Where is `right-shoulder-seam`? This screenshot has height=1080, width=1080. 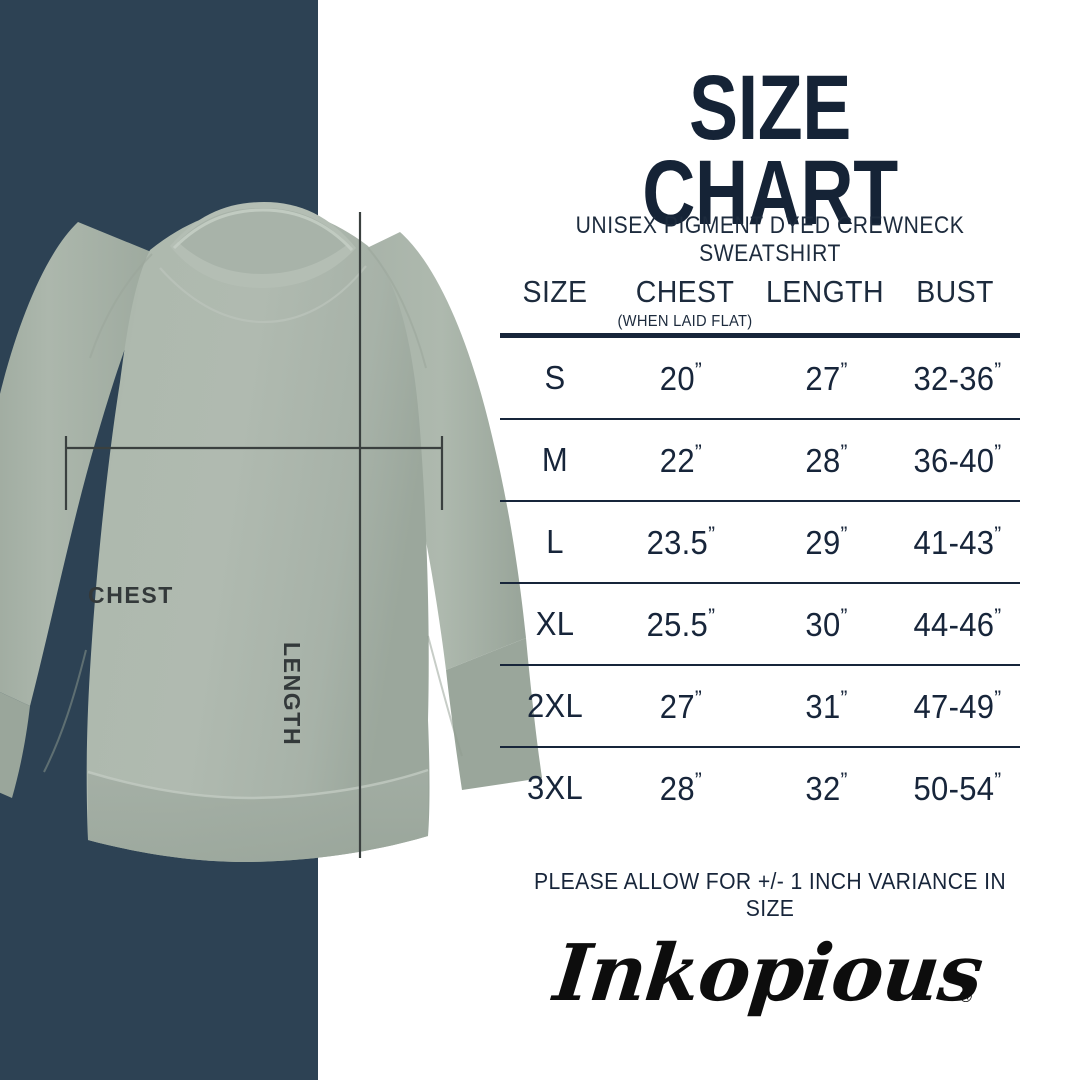
right-shoulder-seam is located at coordinates (397, 308).